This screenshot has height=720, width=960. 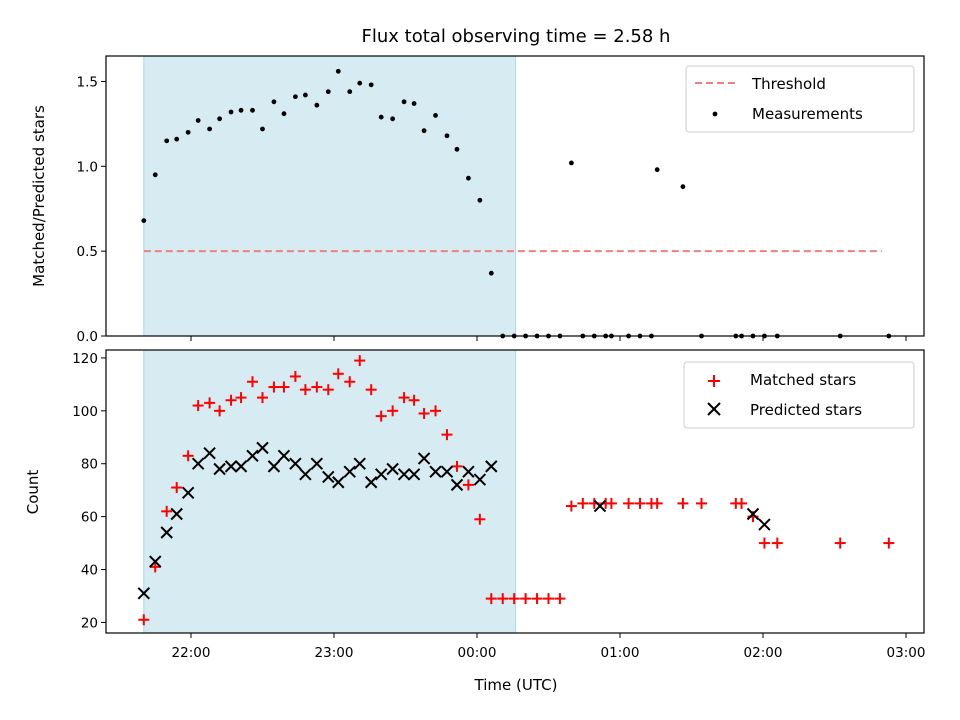 I want to click on x-axis-label: Time (UTC), so click(x=516, y=685).